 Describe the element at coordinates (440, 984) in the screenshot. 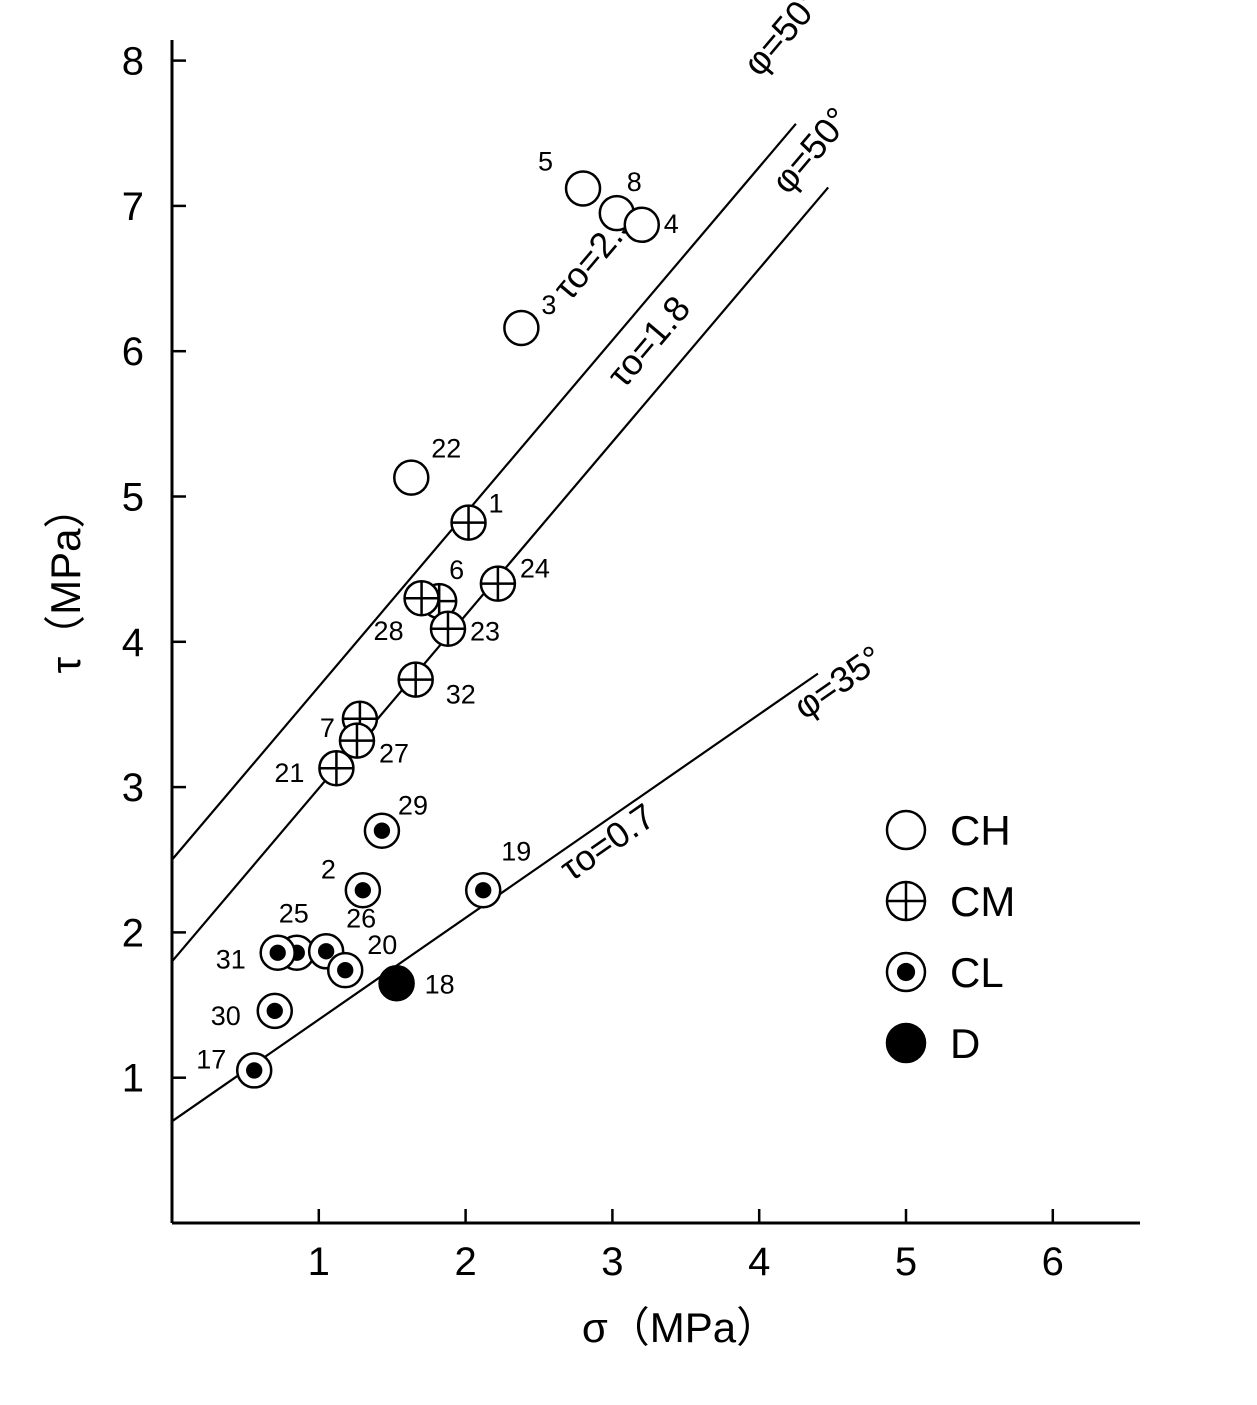

I see `data-point-label: 18` at that location.